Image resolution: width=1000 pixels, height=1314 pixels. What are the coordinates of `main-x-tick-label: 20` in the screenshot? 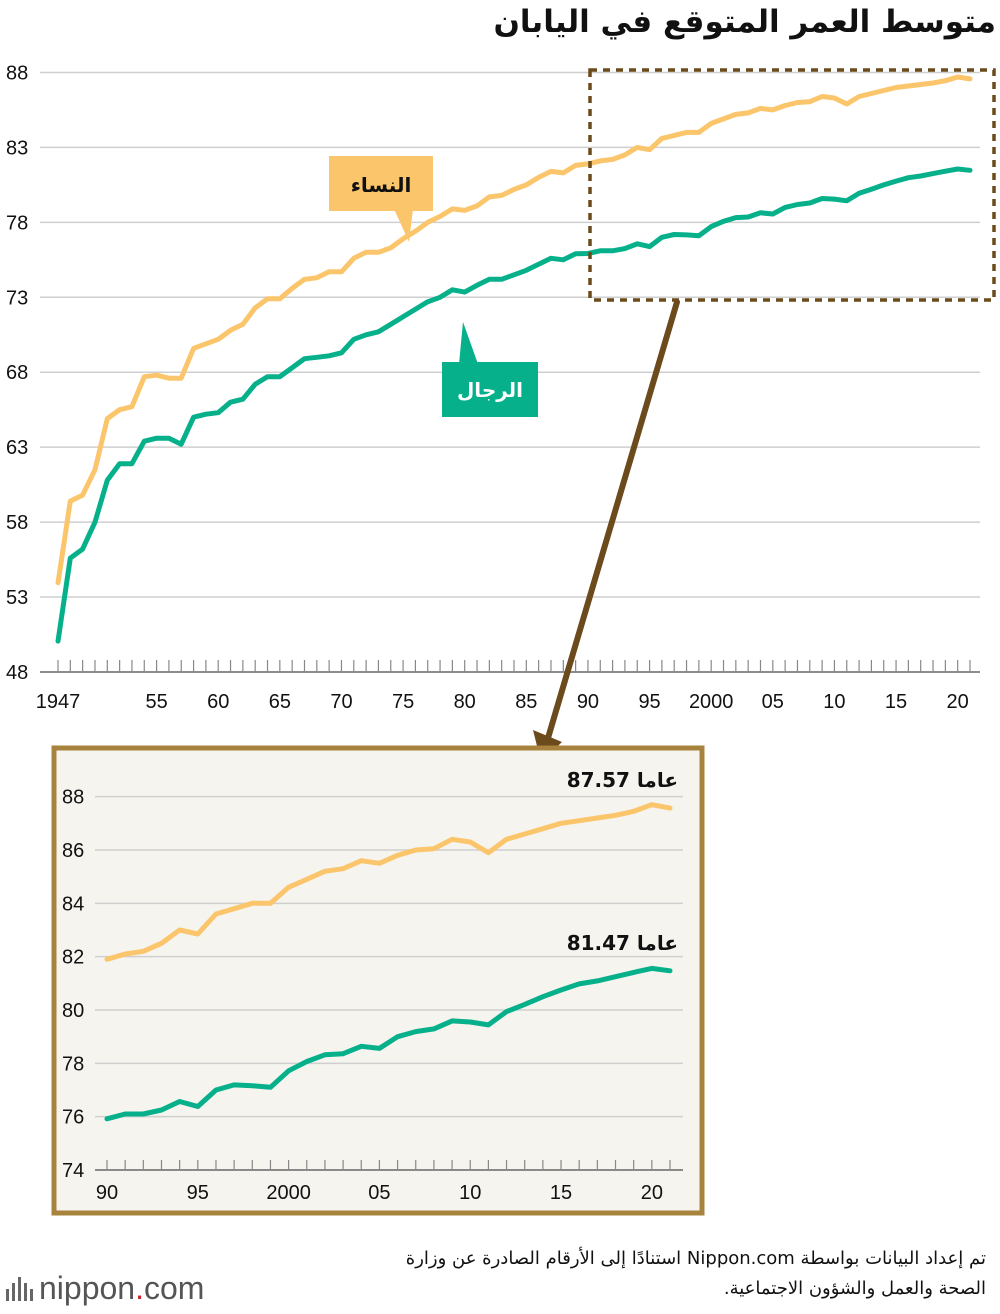 It's located at (958, 702).